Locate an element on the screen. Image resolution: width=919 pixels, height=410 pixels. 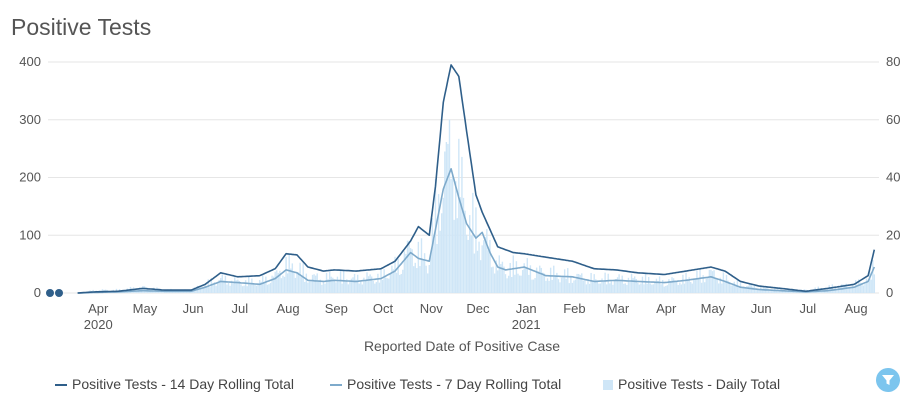
x-axis-label: Reported Date of Positive Case is located at coordinates (462, 346).